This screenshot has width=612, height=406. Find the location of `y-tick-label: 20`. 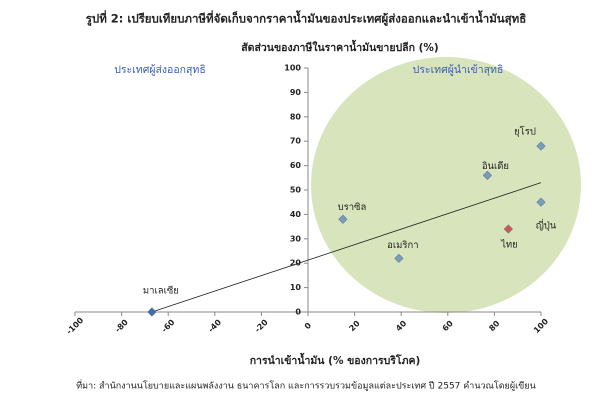

y-tick-label: 20 is located at coordinates (296, 263).